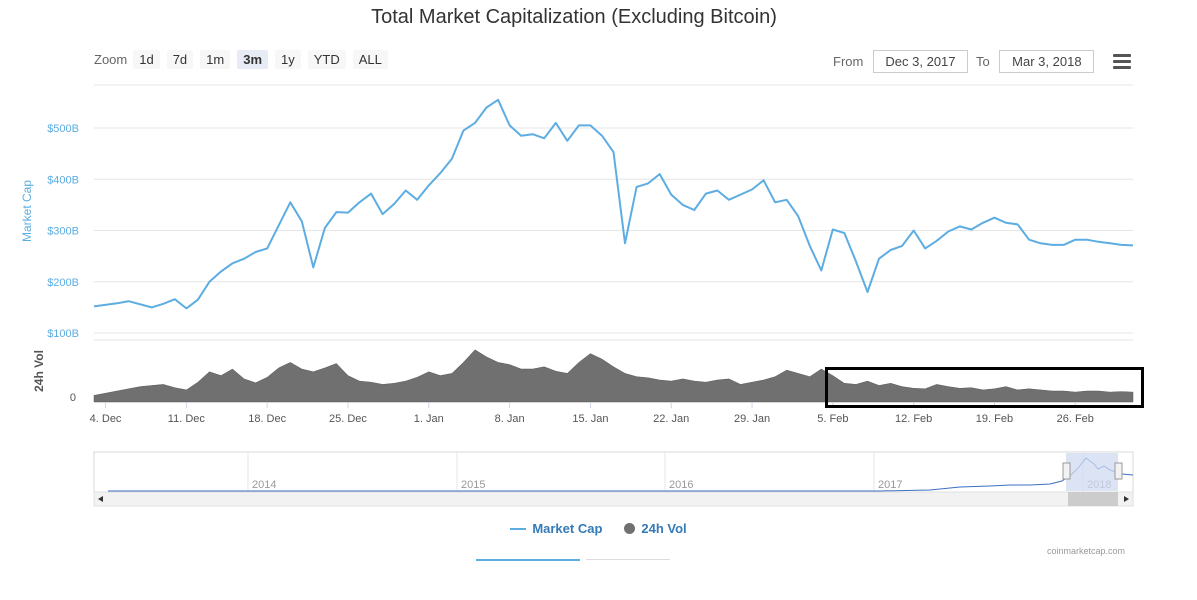 The image size is (1197, 600). I want to click on zoom-1m-button: 1m, so click(215, 59).